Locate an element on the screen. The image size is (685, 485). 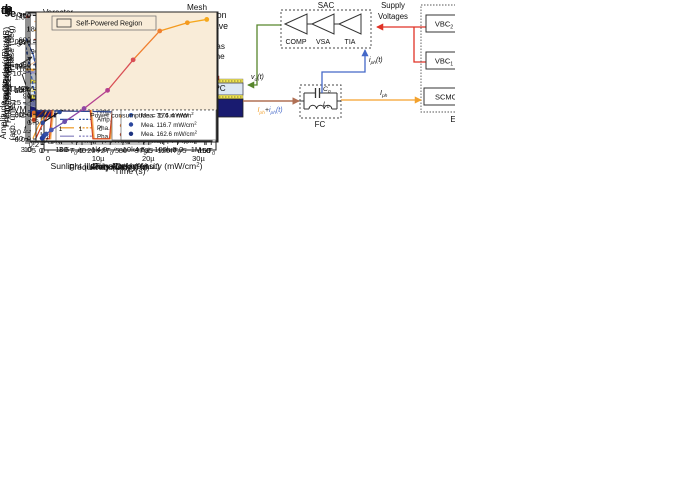
x-axis-label: Time (s) is located at coordinates (129, 171).